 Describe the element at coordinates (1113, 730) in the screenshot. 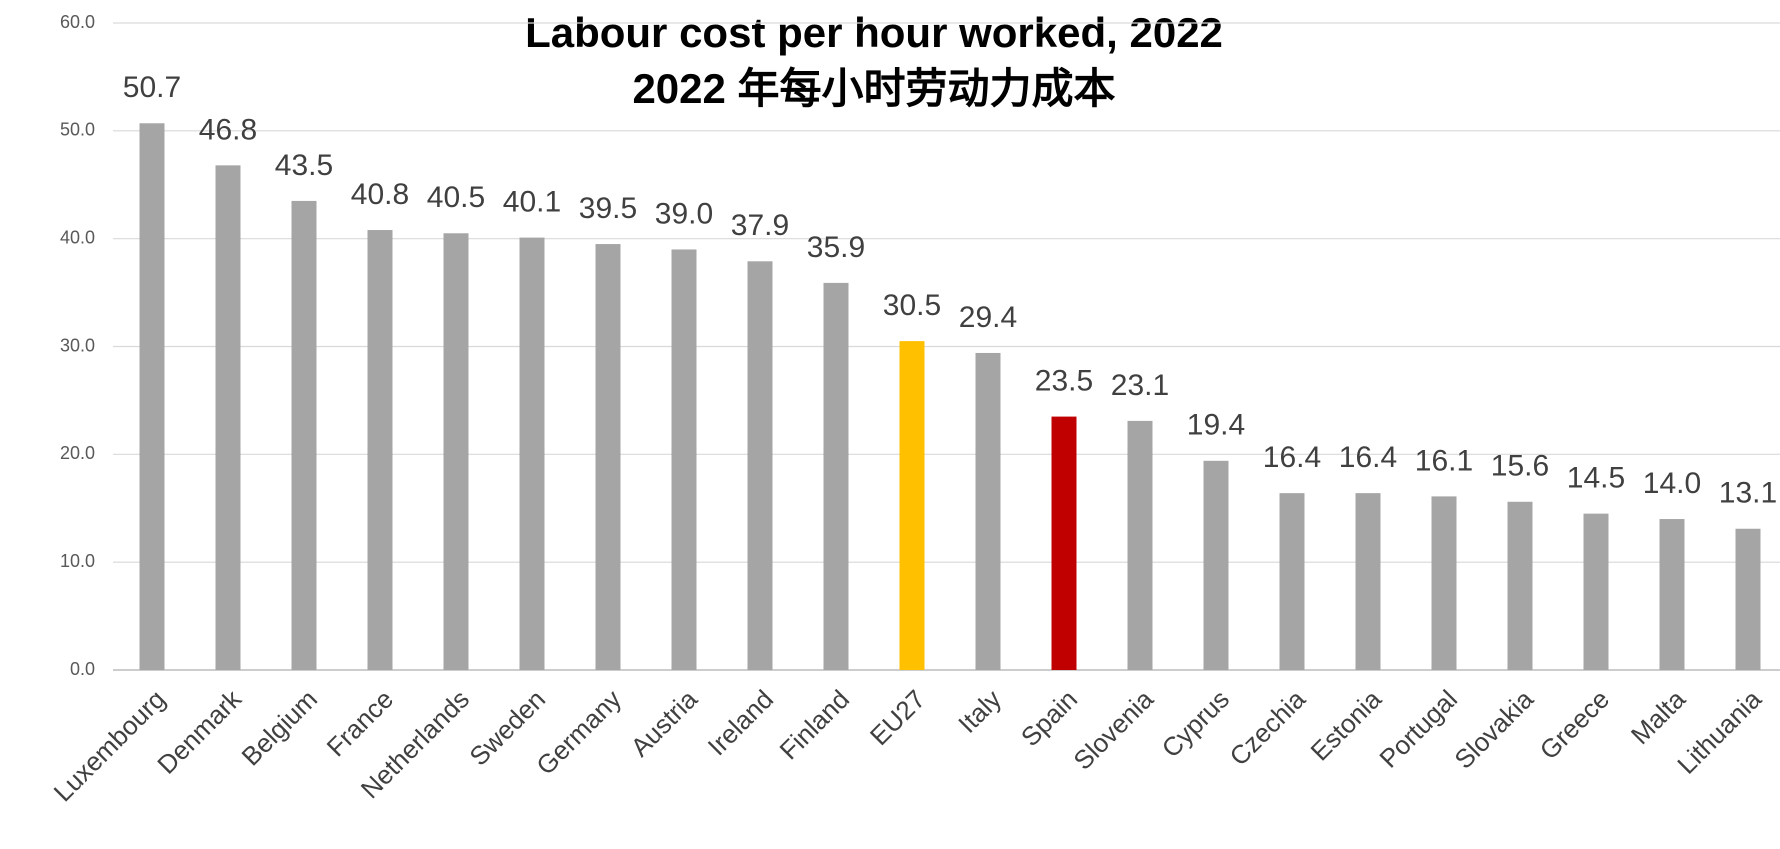

I see `x-tick-label: Slovenia` at that location.